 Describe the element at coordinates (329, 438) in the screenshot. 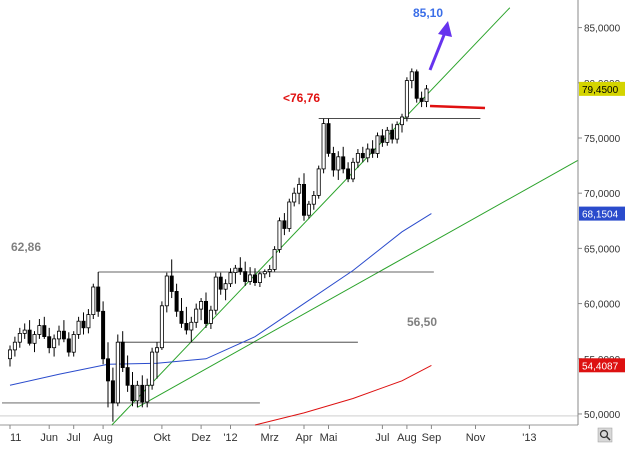

I see `x-tick-label: Mai` at that location.